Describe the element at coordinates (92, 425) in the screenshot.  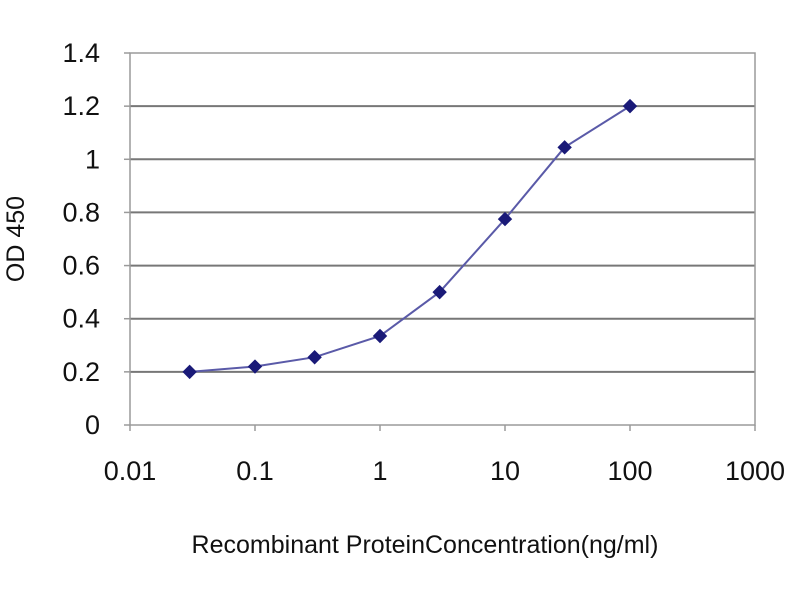
I see `y-tick-label: 0` at that location.